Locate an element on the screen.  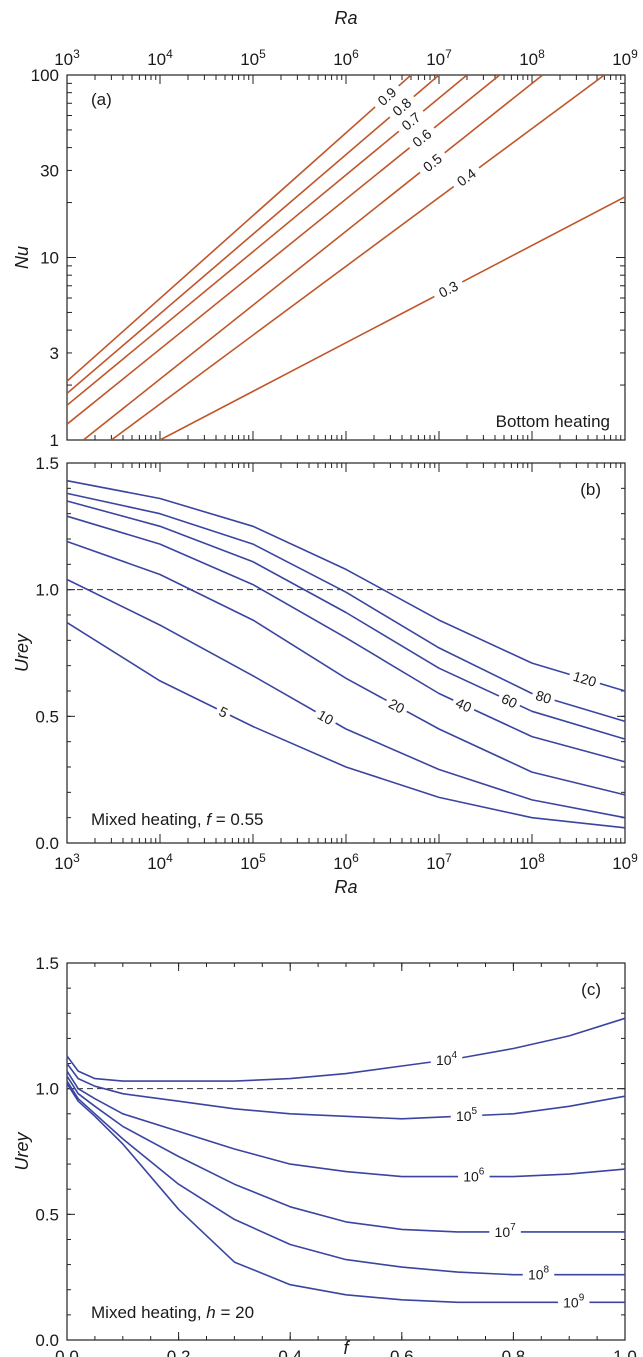
x-tick-label-top: 10⁸ is located at coordinates (532, 58).